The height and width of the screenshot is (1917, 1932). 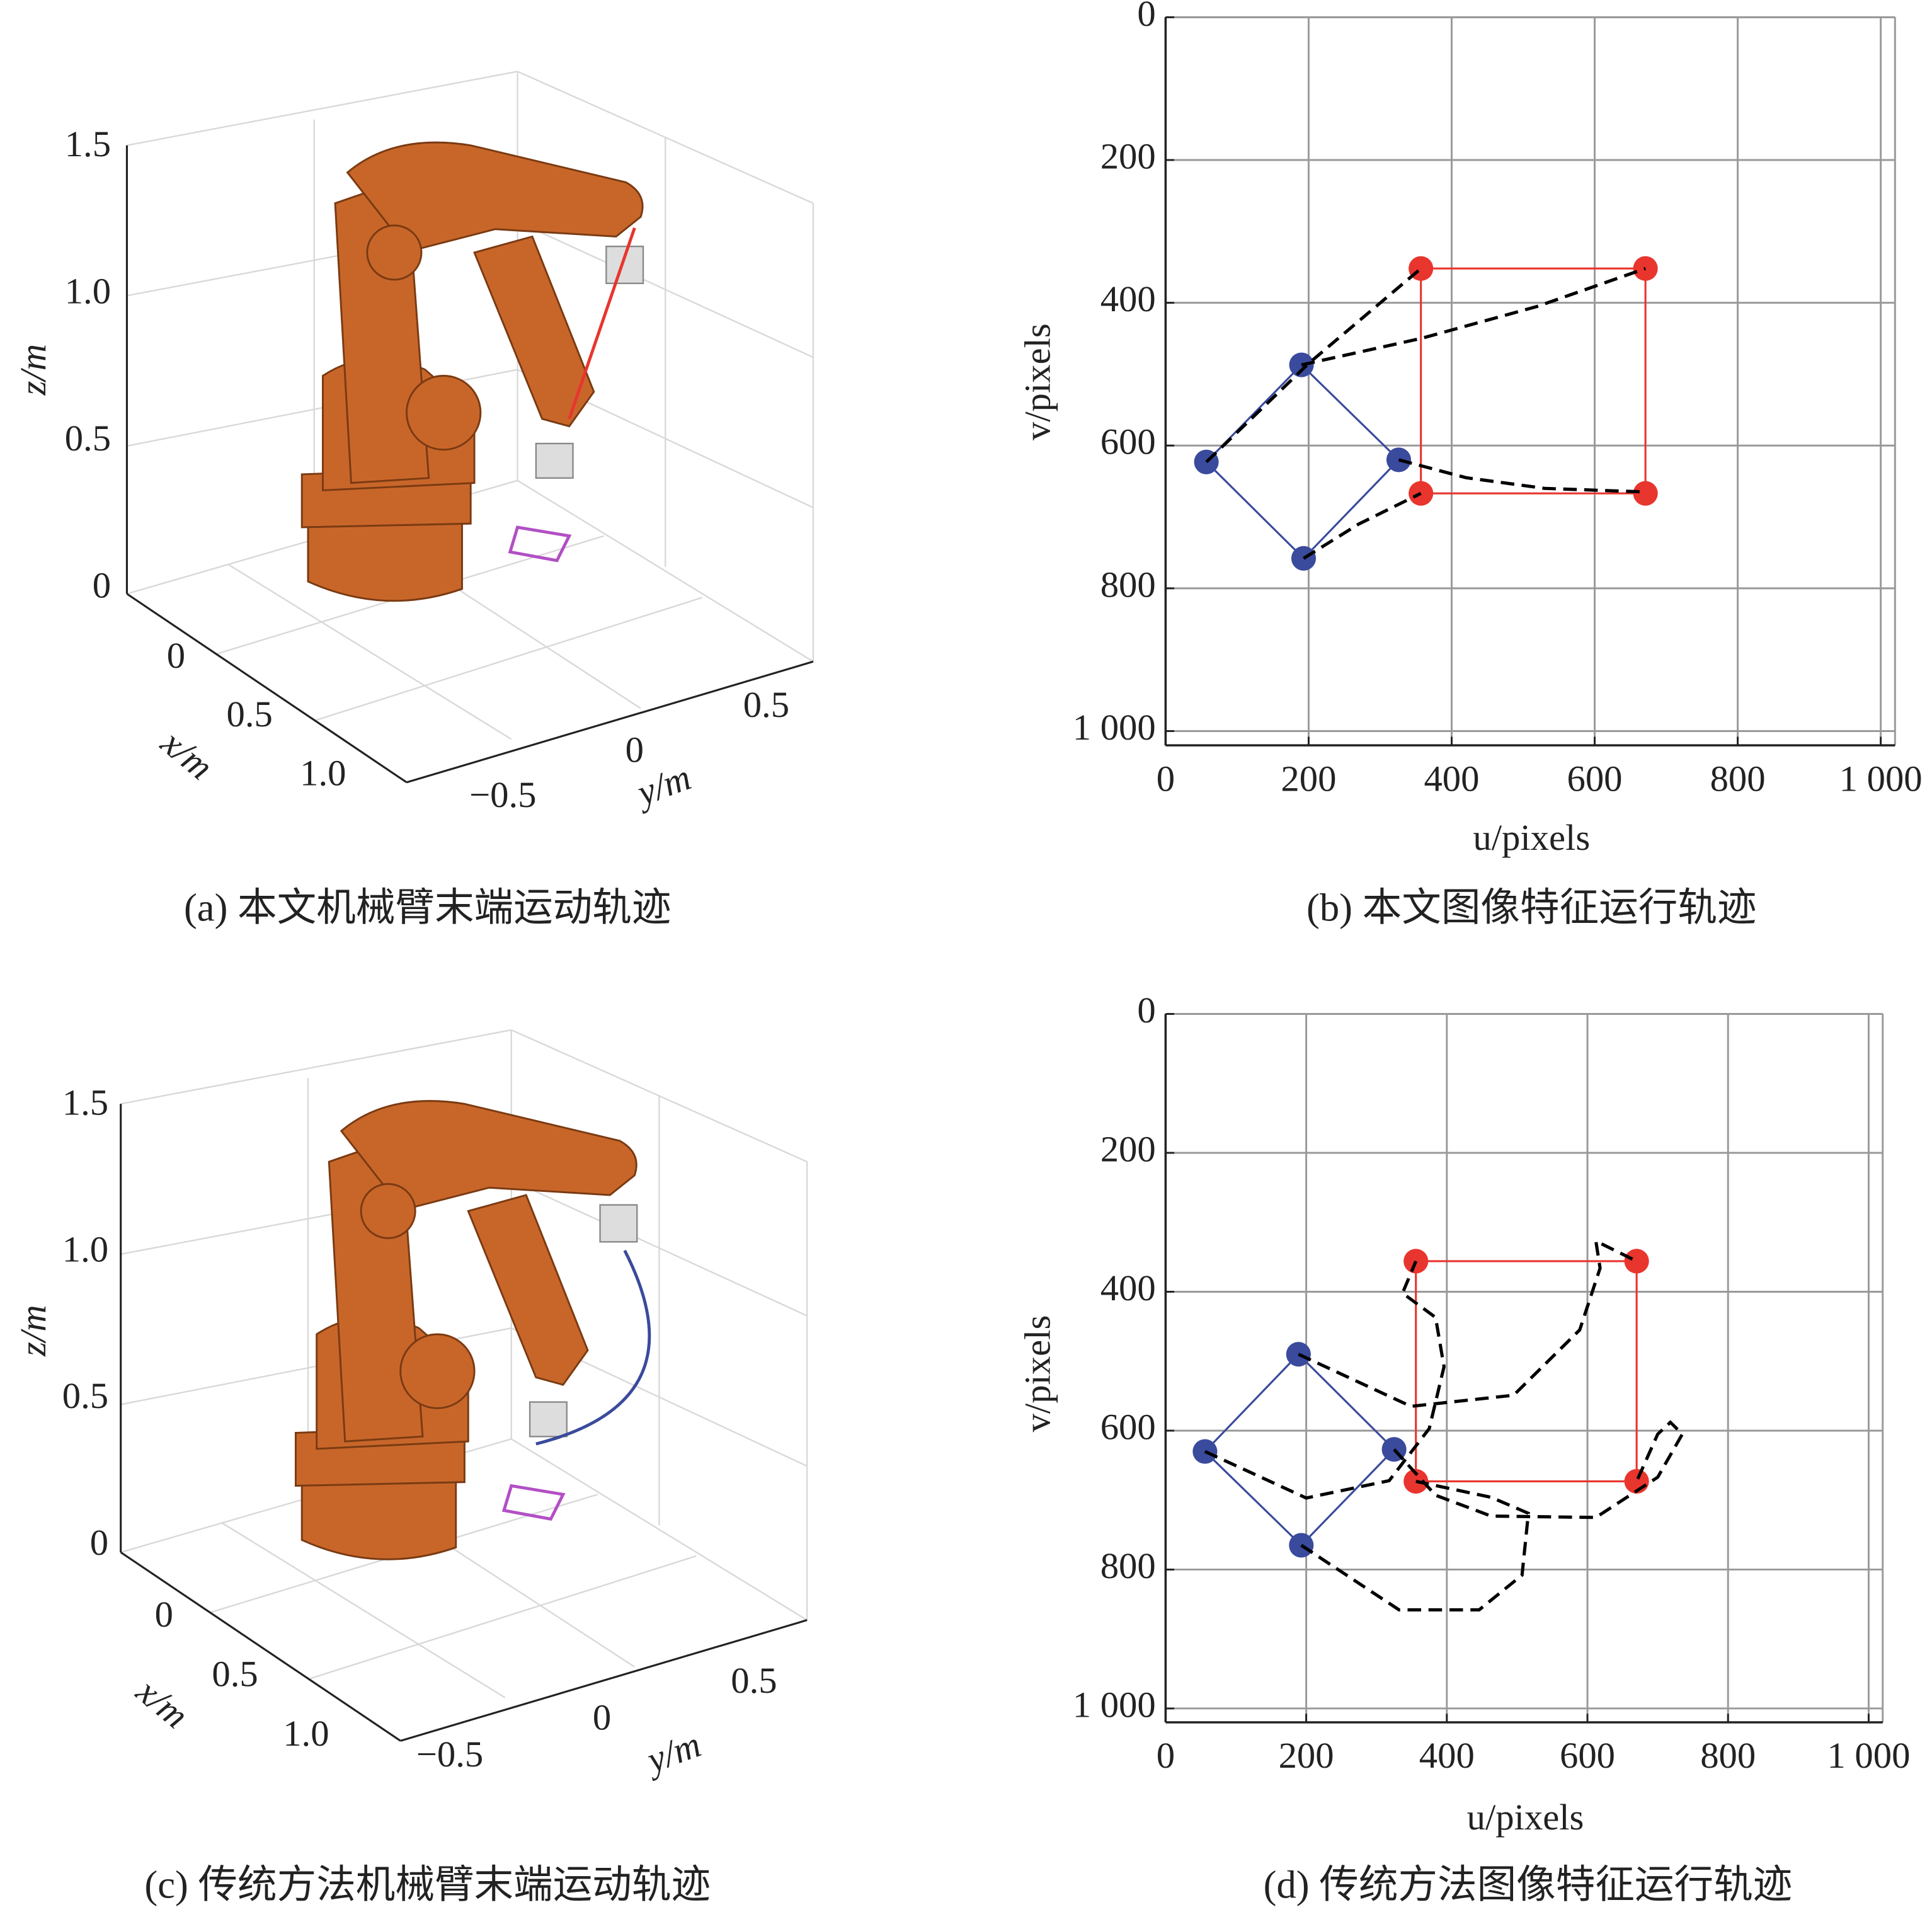 What do you see at coordinates (470, 427) in the screenshot?
I see `panel-a-frame` at bounding box center [470, 427].